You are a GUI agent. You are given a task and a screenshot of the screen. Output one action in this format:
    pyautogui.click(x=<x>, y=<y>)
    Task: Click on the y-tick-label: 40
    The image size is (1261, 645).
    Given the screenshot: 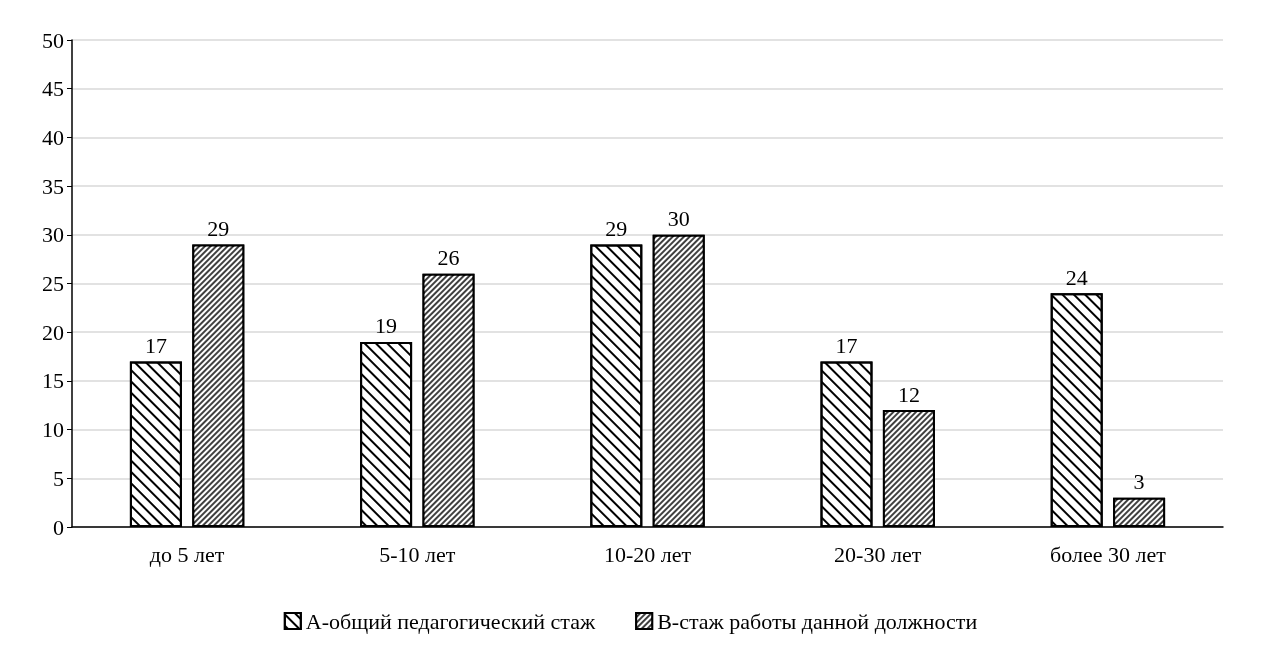 What is the action you would take?
    pyautogui.click(x=53, y=137)
    